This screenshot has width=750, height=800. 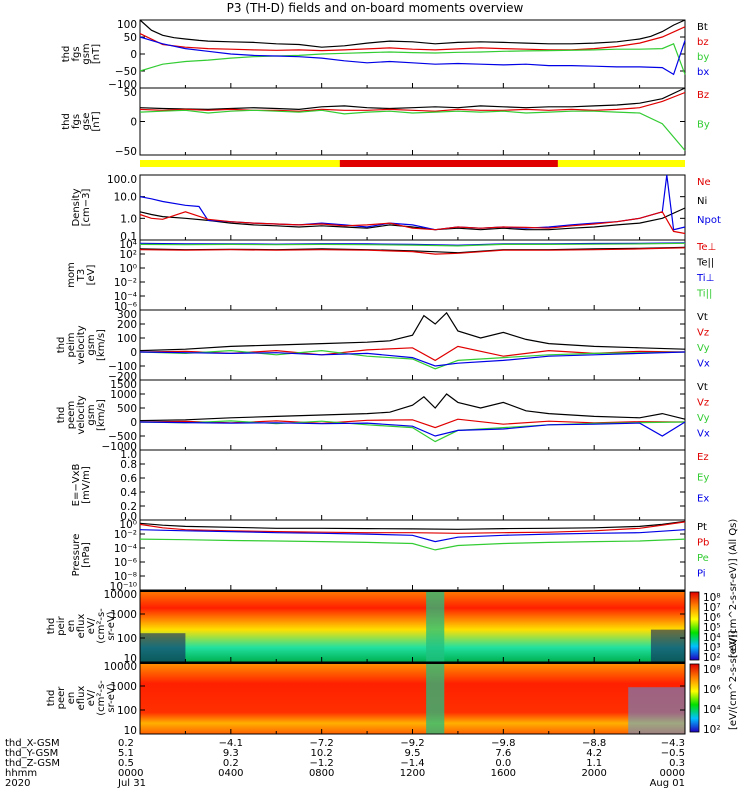 I want to click on y-tick-label: 0.1, so click(x=128, y=237).